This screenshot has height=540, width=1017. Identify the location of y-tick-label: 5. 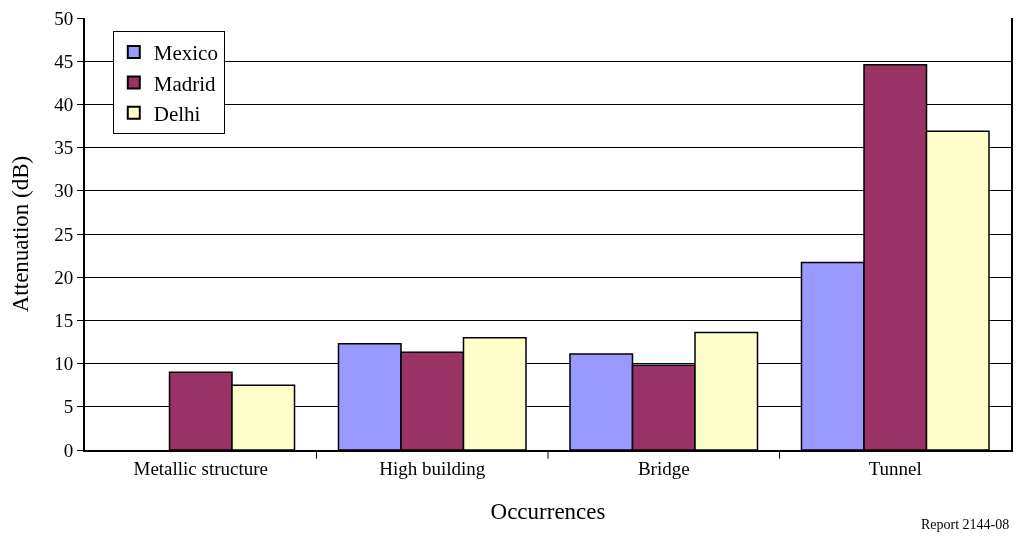
(68, 407).